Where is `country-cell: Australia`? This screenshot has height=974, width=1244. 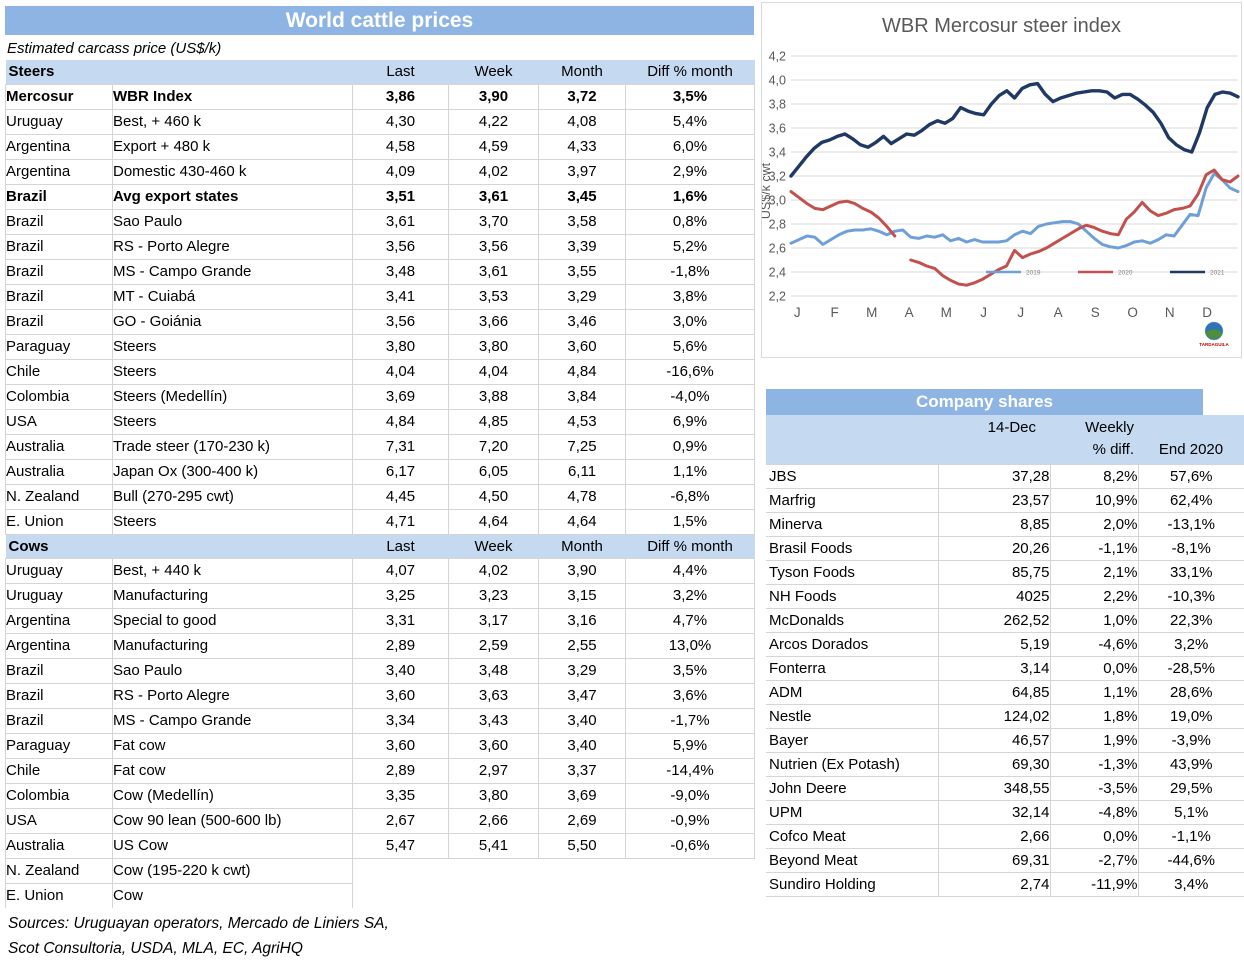
country-cell: Australia is located at coordinates (59, 446).